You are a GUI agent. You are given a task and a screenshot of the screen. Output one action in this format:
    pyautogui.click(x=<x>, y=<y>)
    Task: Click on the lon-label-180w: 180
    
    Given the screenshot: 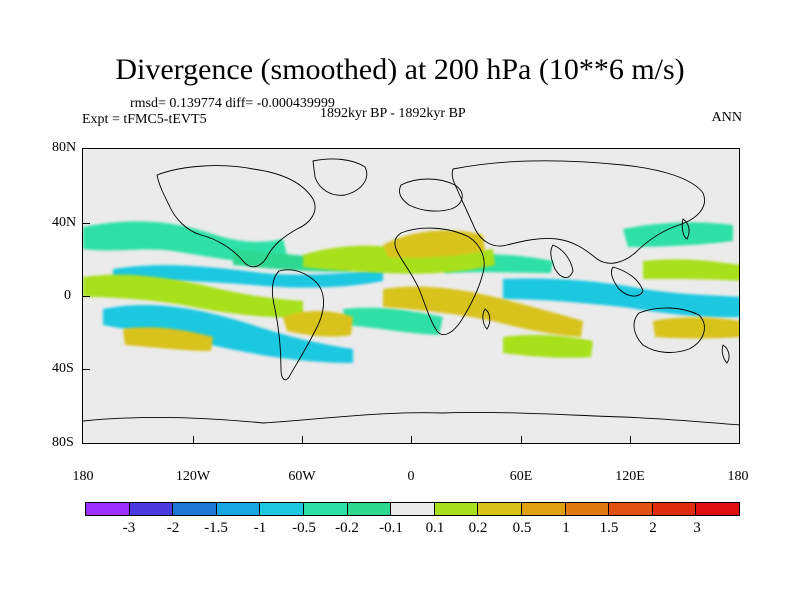 What is the action you would take?
    pyautogui.click(x=83, y=476)
    